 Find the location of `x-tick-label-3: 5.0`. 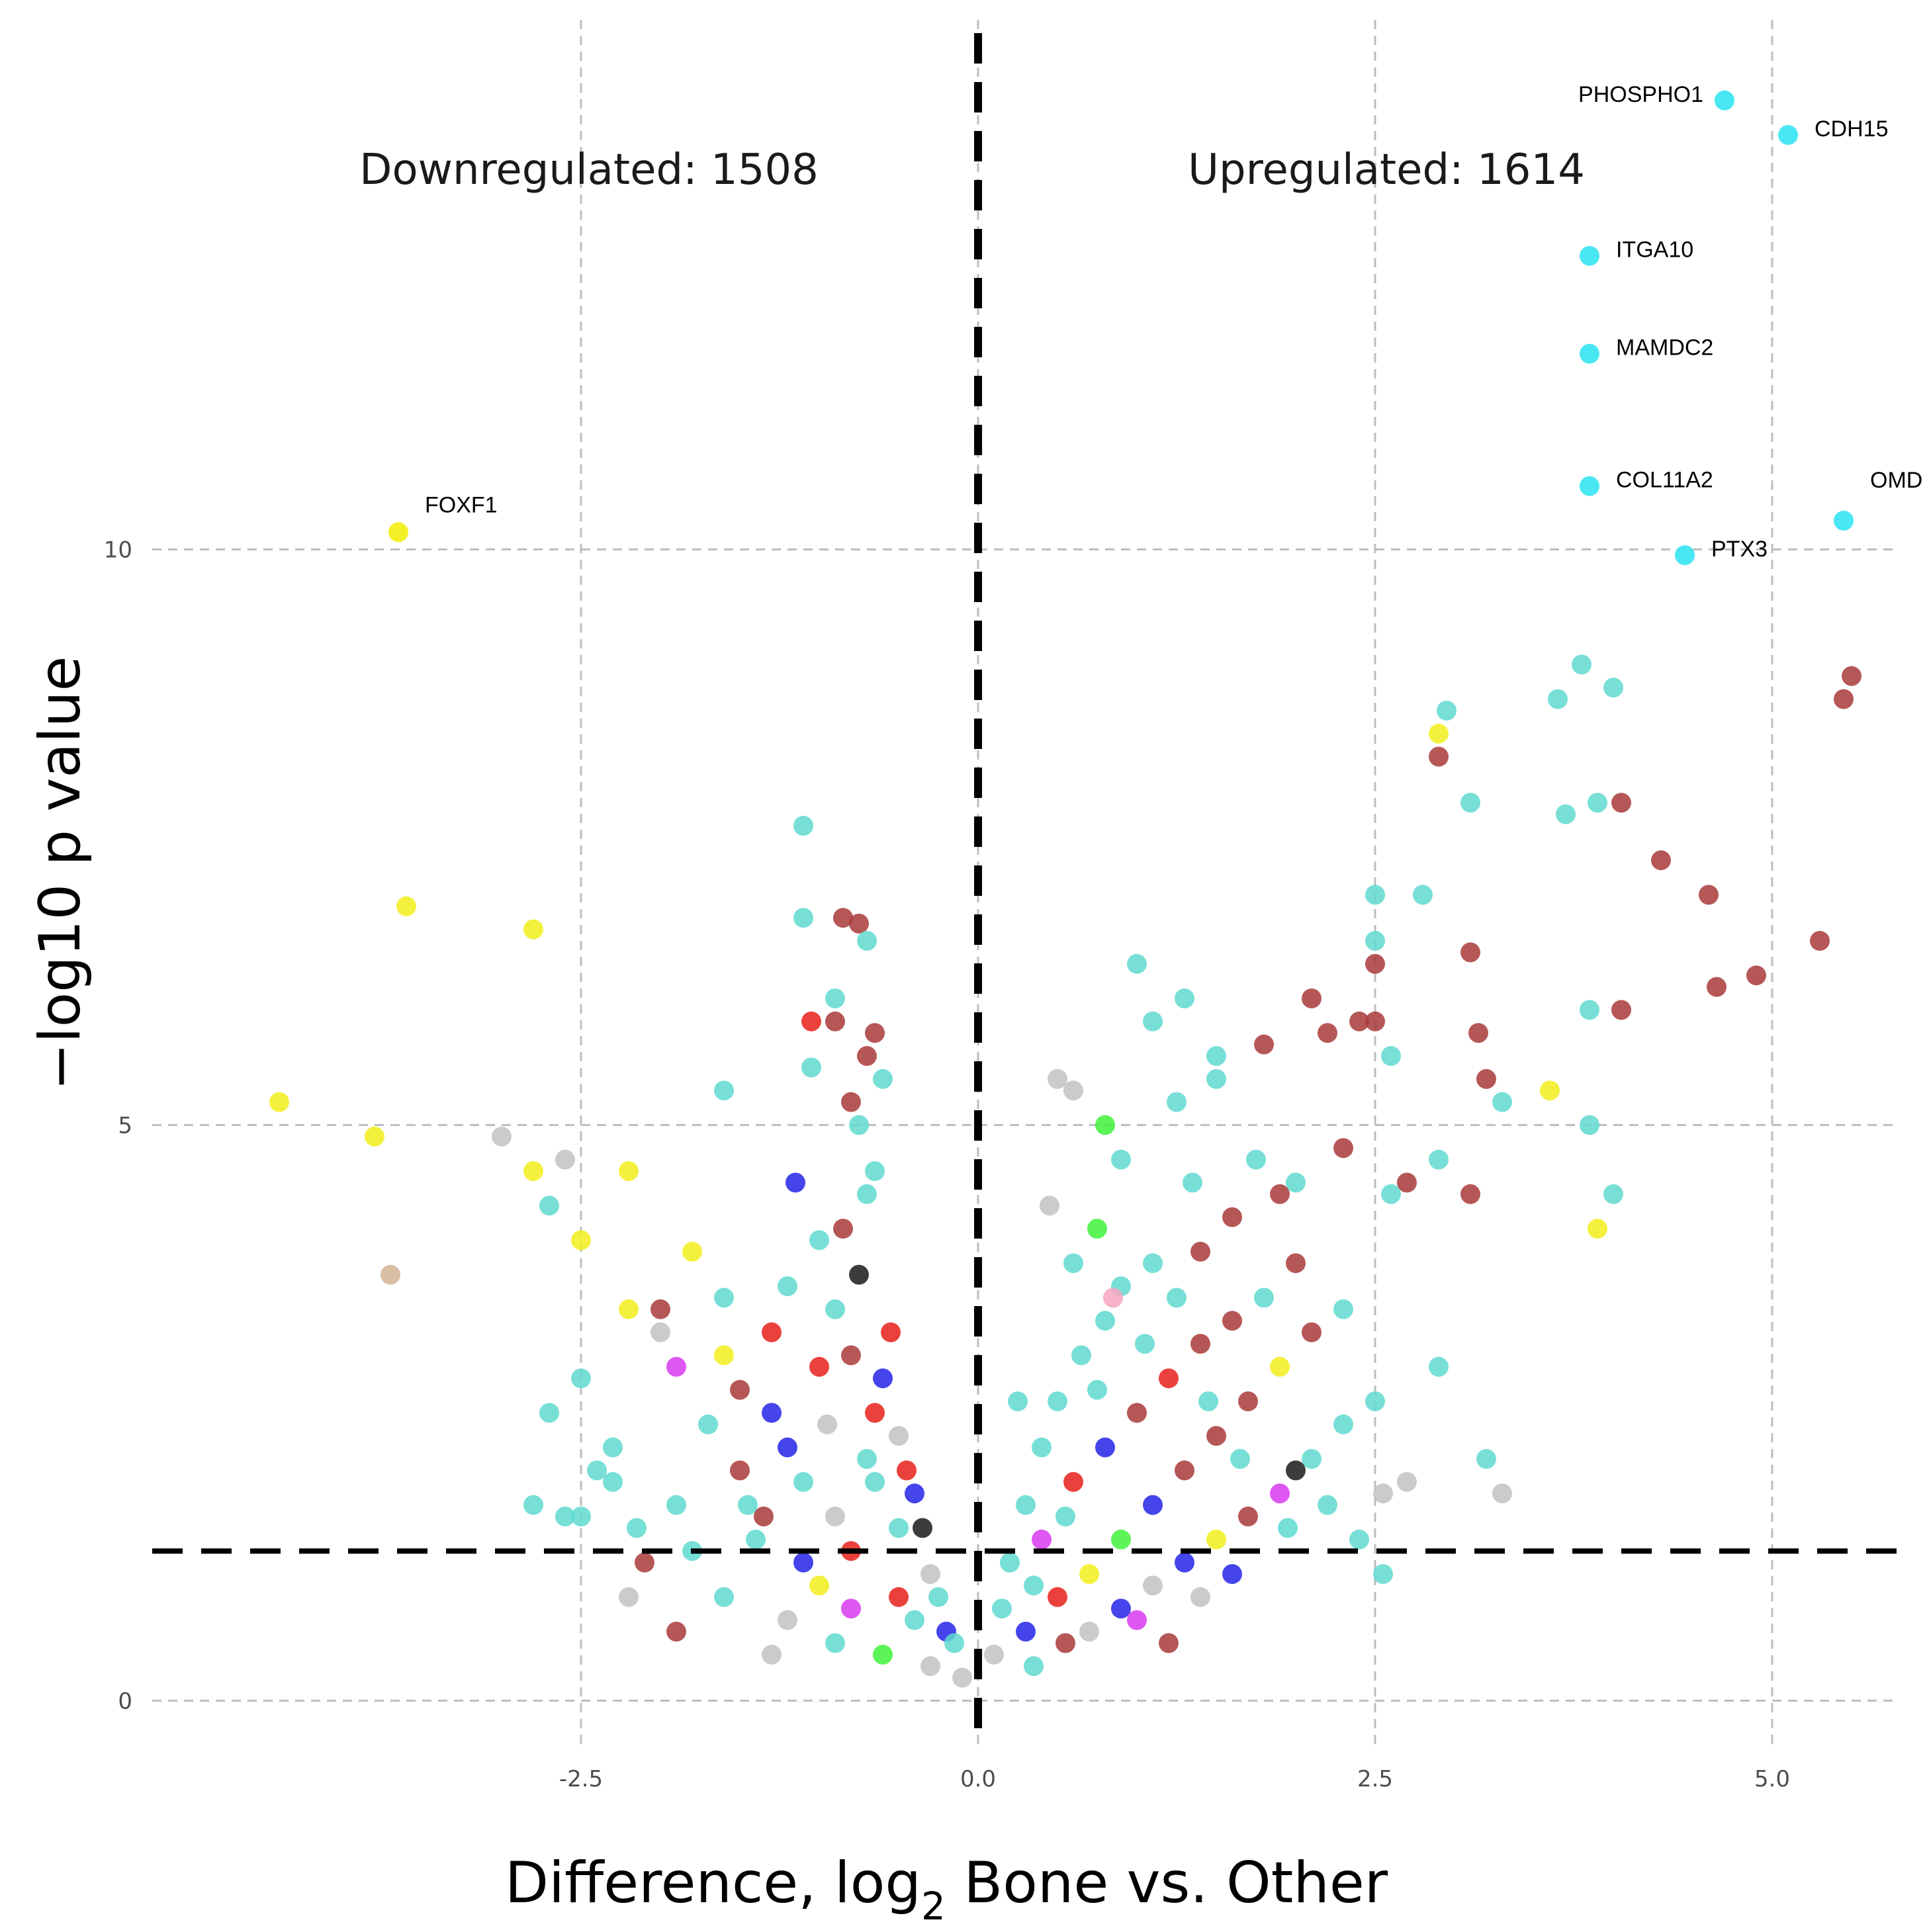

x-tick-label-3: 5.0 is located at coordinates (1772, 1779).